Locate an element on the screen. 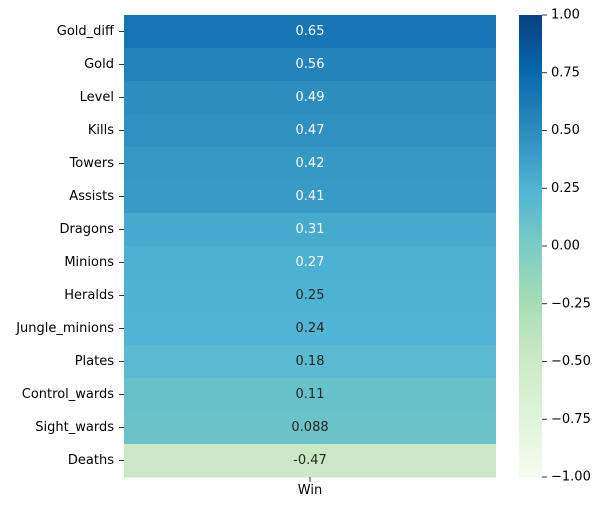 The width and height of the screenshot is (604, 511). colorbar-gradient is located at coordinates (530, 246).